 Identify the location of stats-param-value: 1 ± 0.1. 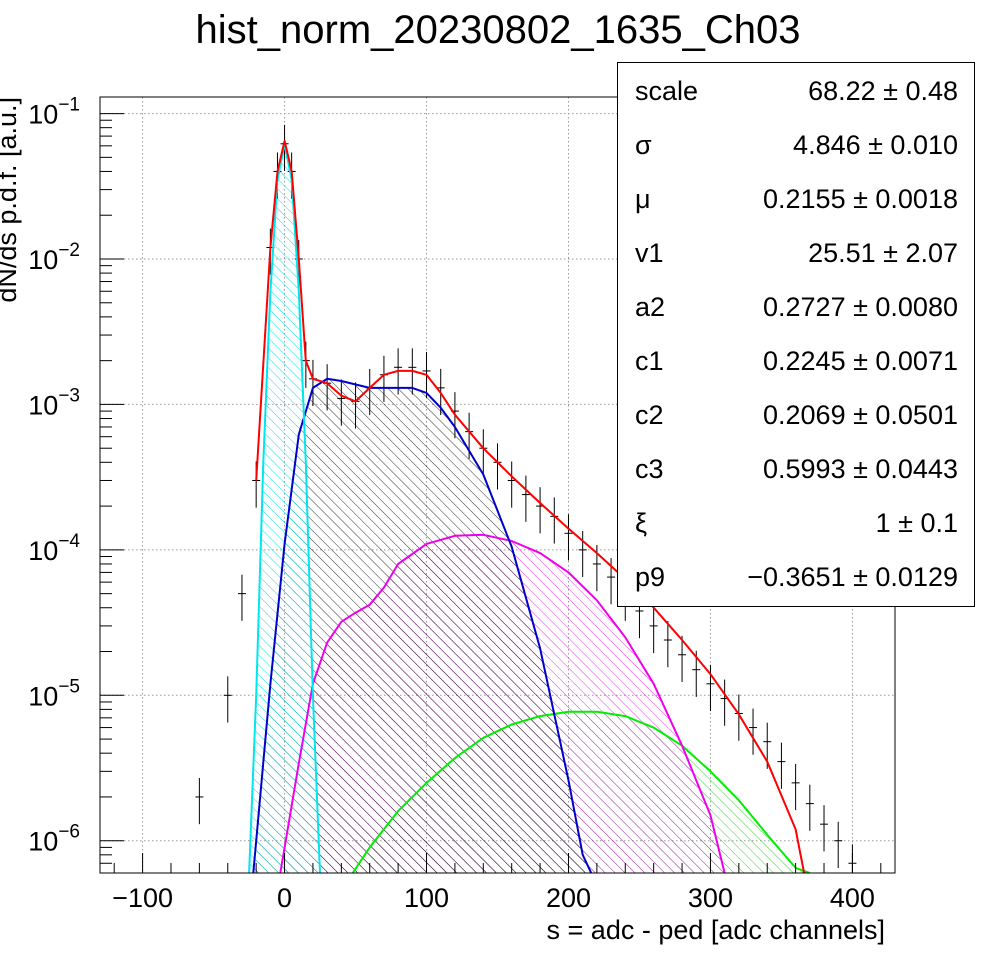
(916, 523).